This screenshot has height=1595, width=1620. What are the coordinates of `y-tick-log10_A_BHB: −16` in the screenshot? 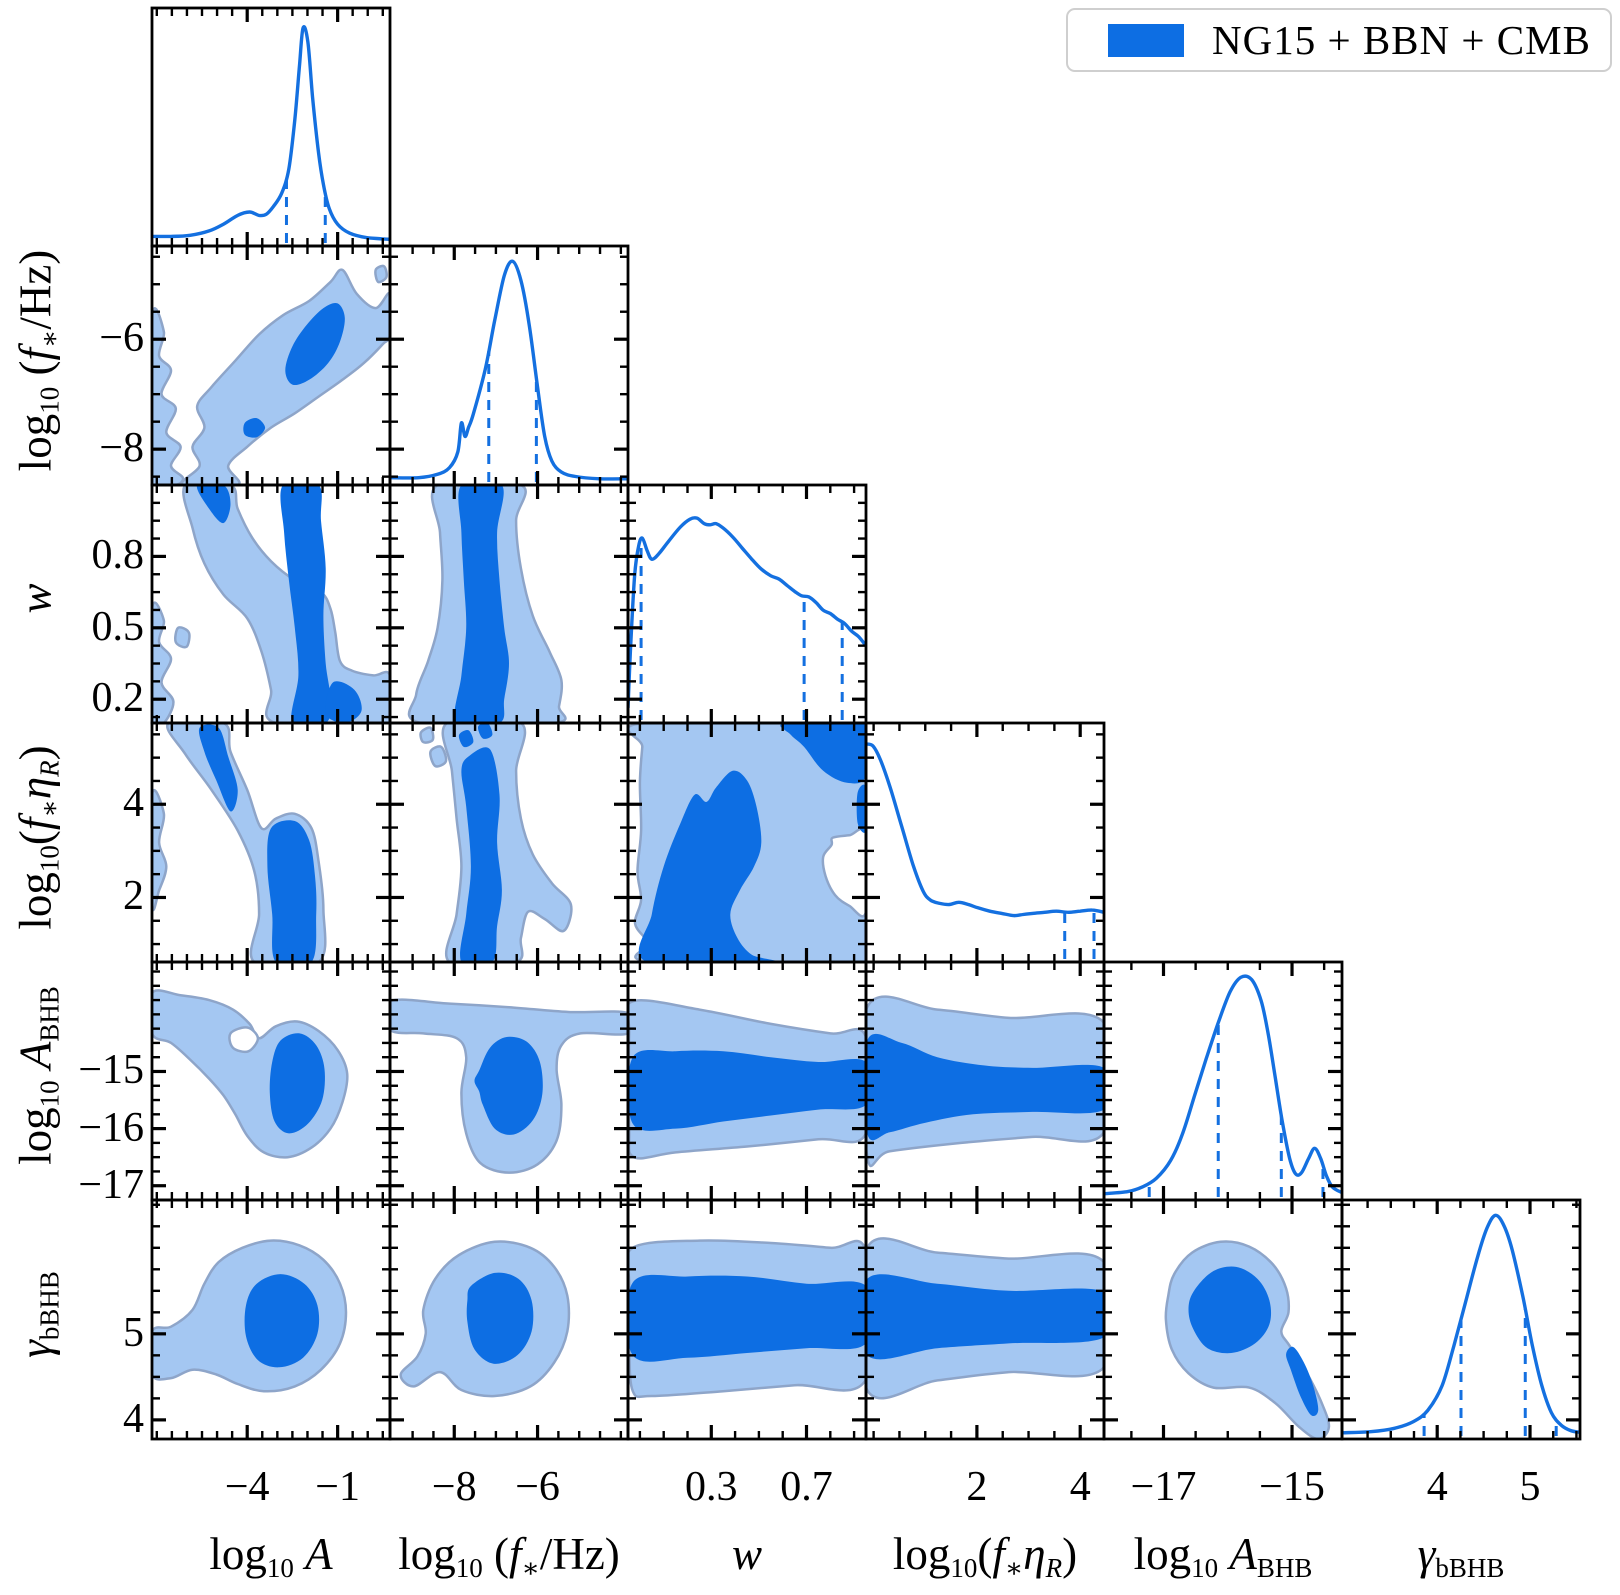 It's located at (111, 1127).